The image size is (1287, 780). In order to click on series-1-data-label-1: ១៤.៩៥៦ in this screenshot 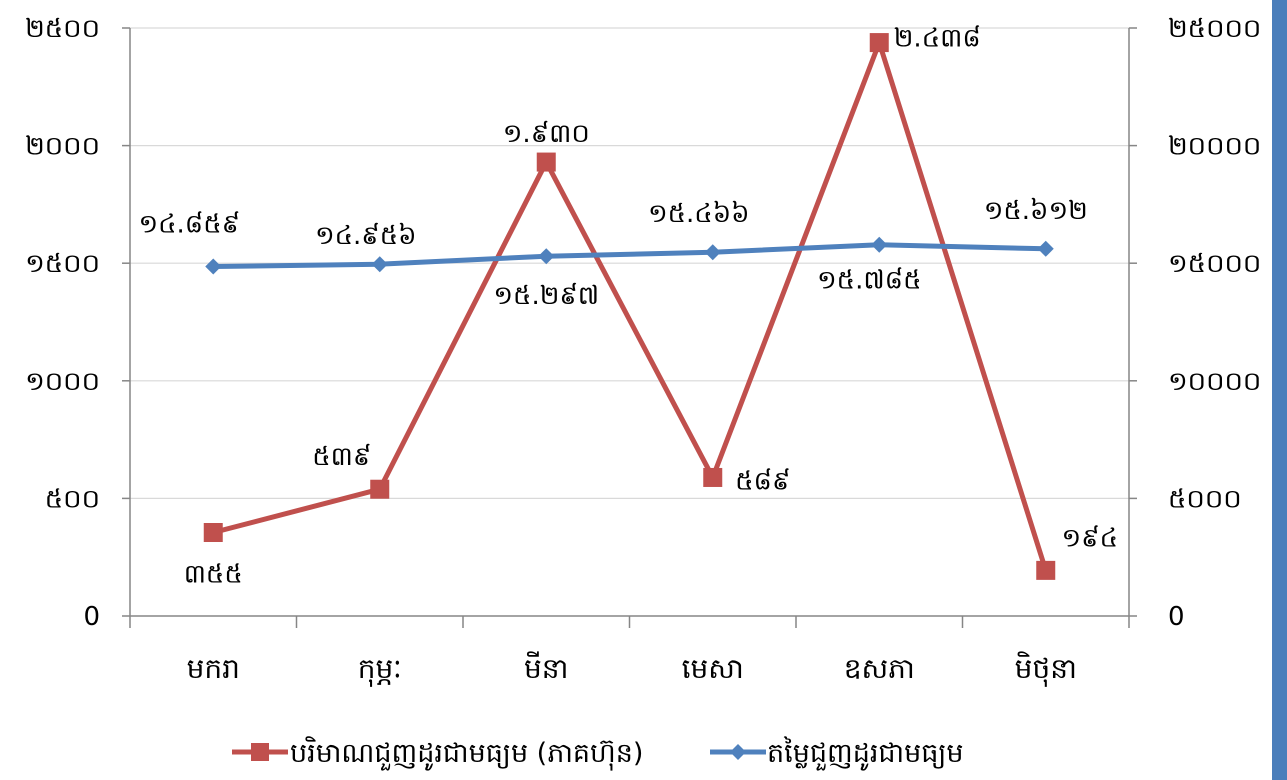, I will do `click(366, 236)`.